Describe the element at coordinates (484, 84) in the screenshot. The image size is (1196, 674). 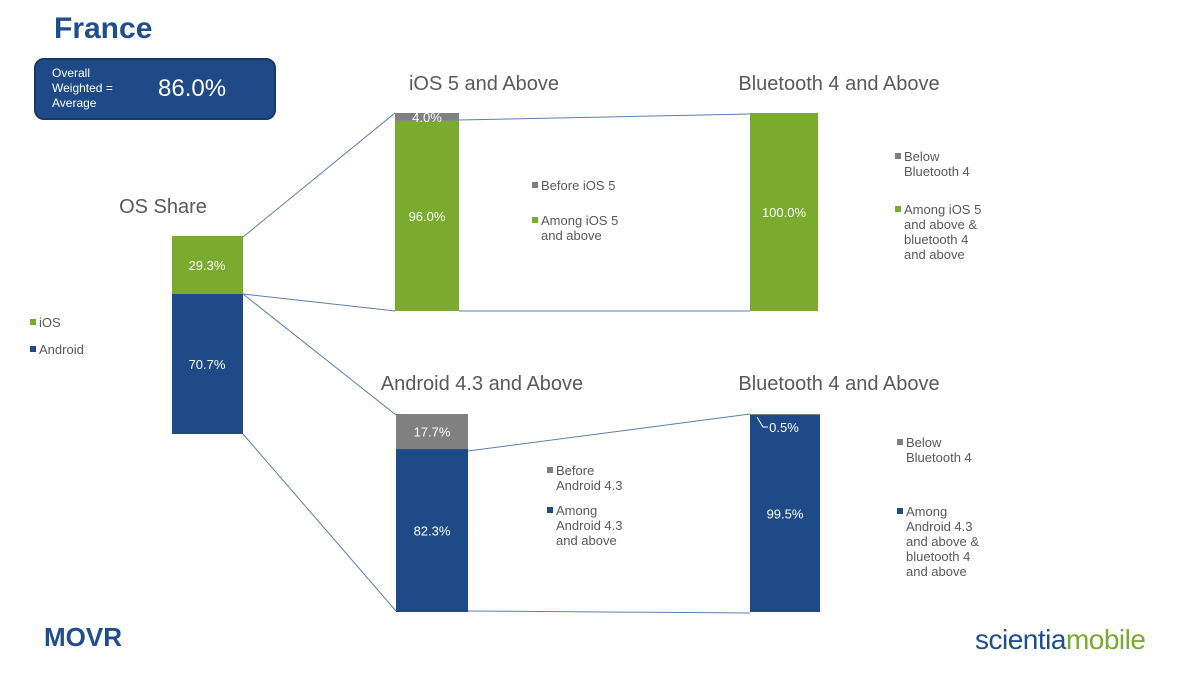
I see `chart-title: iOS 5 and Above` at that location.